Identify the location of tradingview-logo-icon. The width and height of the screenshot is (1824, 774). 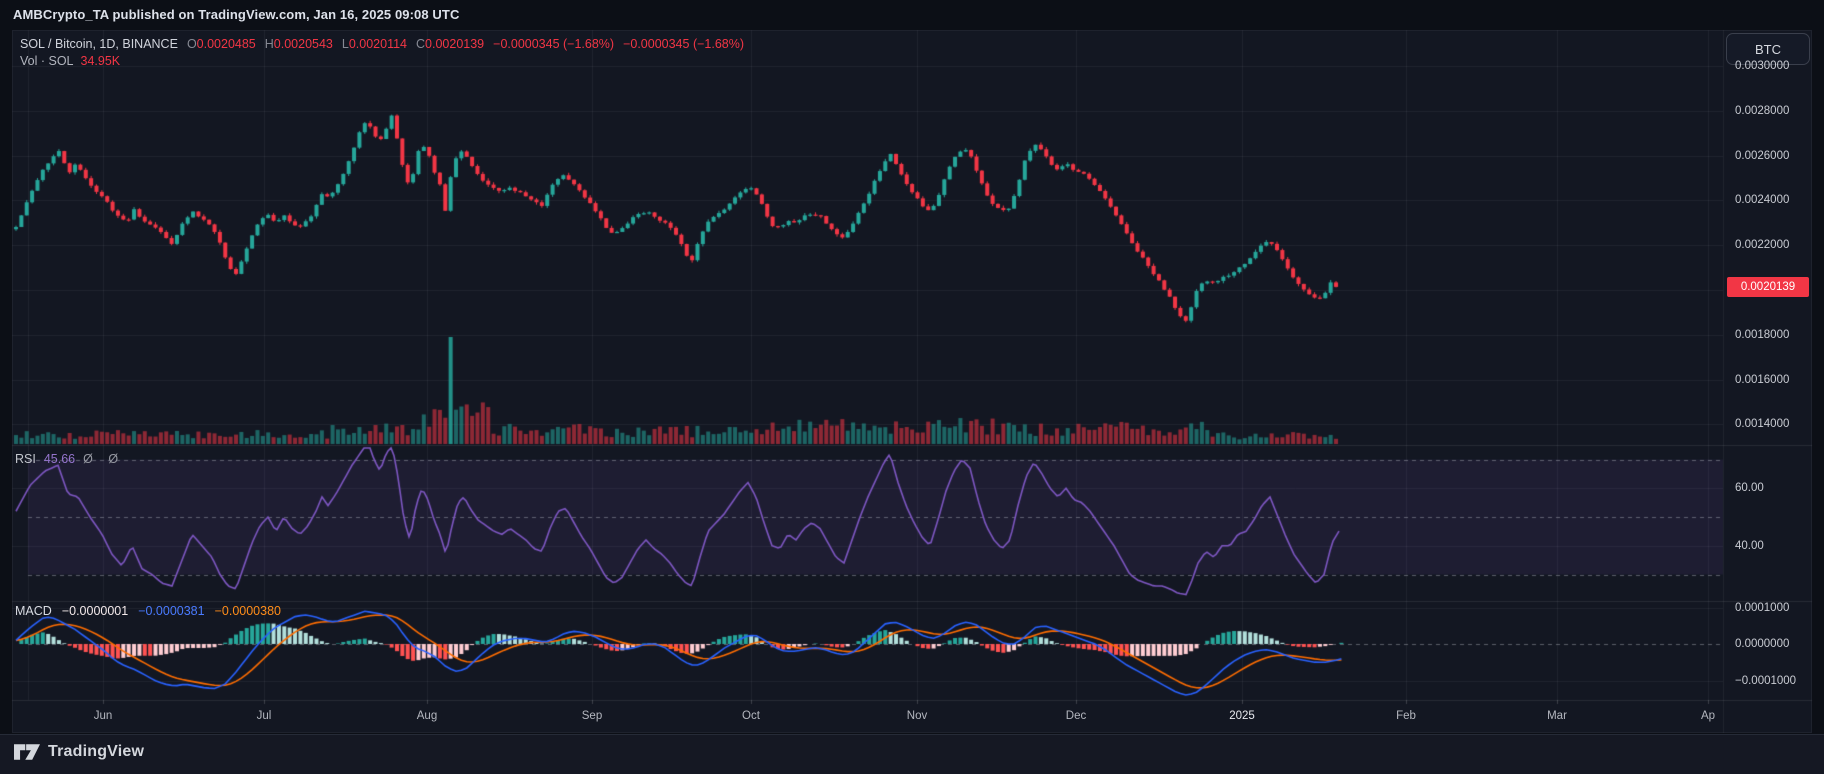
(27, 752).